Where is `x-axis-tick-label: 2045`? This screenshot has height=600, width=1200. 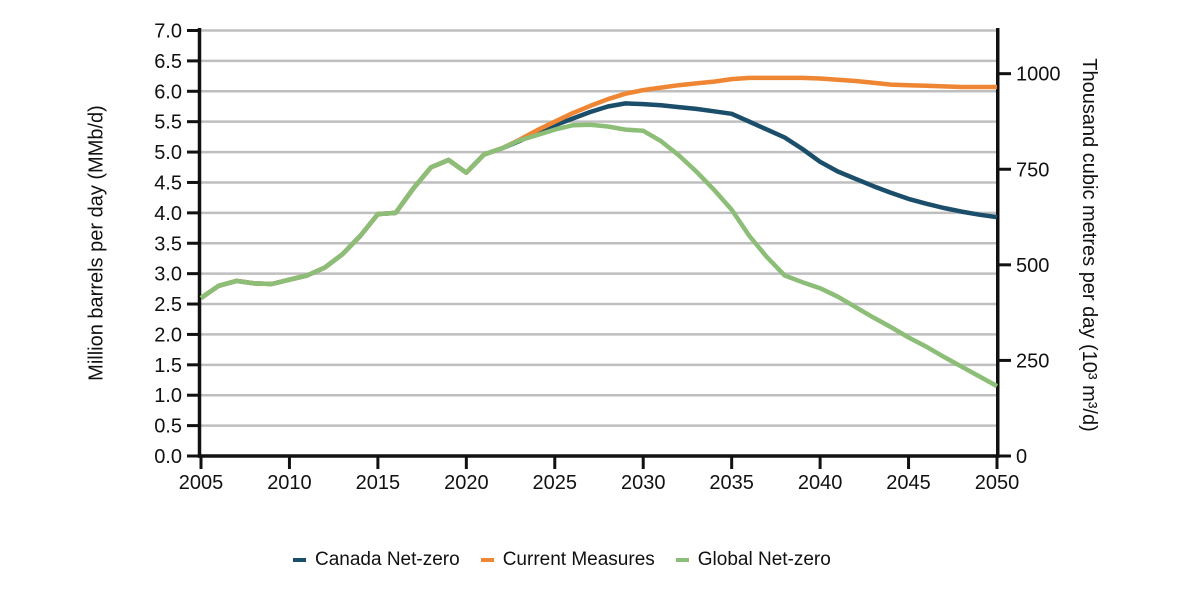 x-axis-tick-label: 2045 is located at coordinates (908, 483).